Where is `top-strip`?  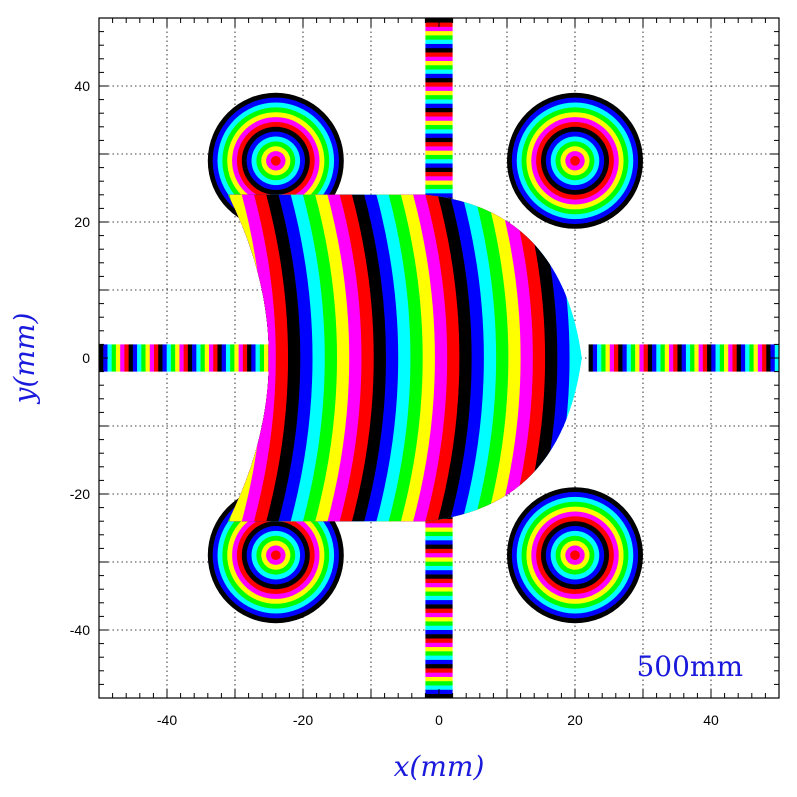
top-strip is located at coordinates (439, 110).